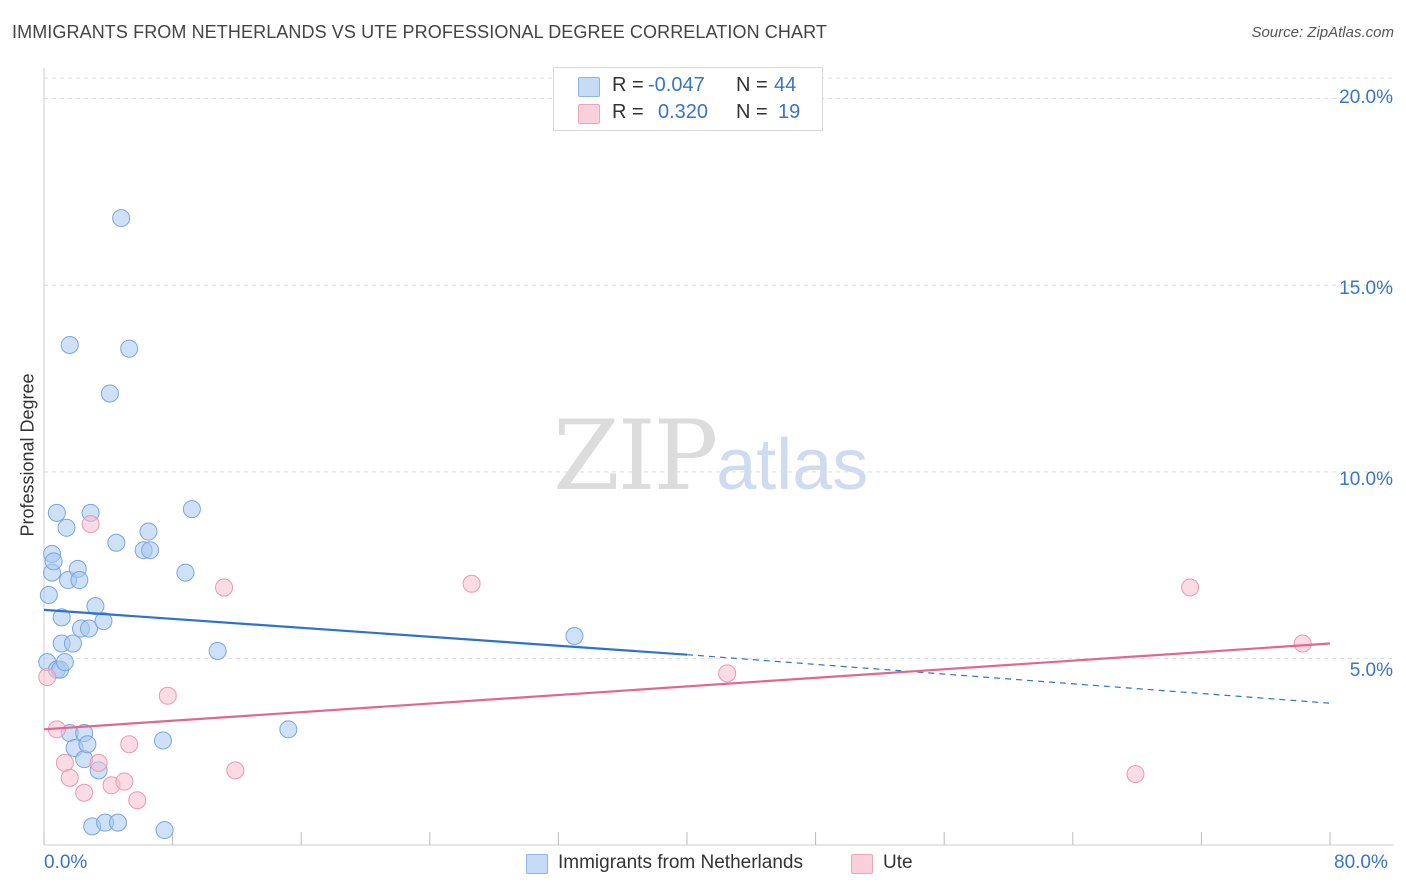 This screenshot has width=1406, height=892. What do you see at coordinates (785, 85) in the screenshot?
I see `legend-n-value: 44` at bounding box center [785, 85].